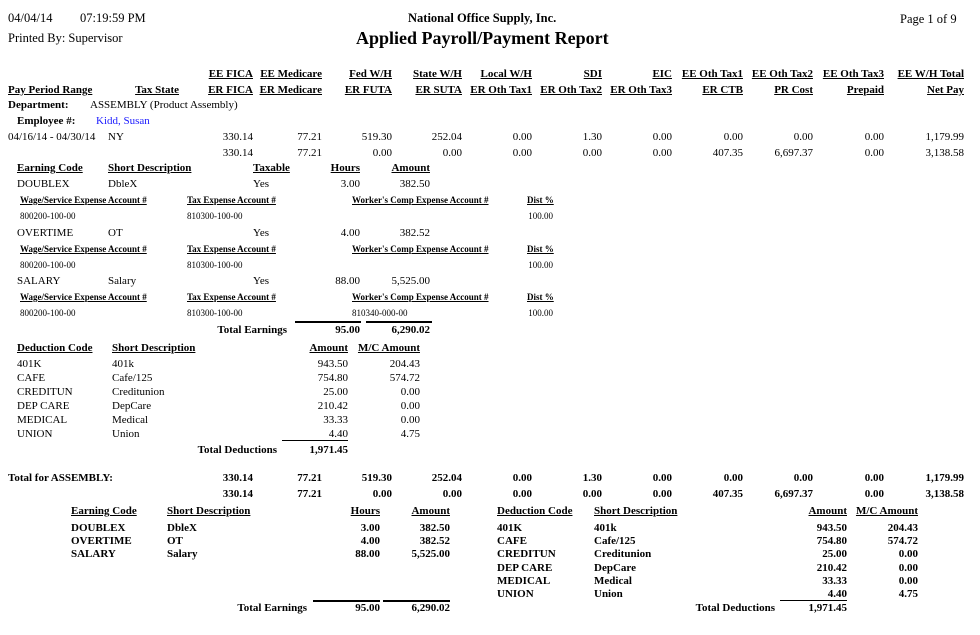 The image size is (980, 635). What do you see at coordinates (501, 90) in the screenshot?
I see `column-header: ER Oth Tax1` at bounding box center [501, 90].